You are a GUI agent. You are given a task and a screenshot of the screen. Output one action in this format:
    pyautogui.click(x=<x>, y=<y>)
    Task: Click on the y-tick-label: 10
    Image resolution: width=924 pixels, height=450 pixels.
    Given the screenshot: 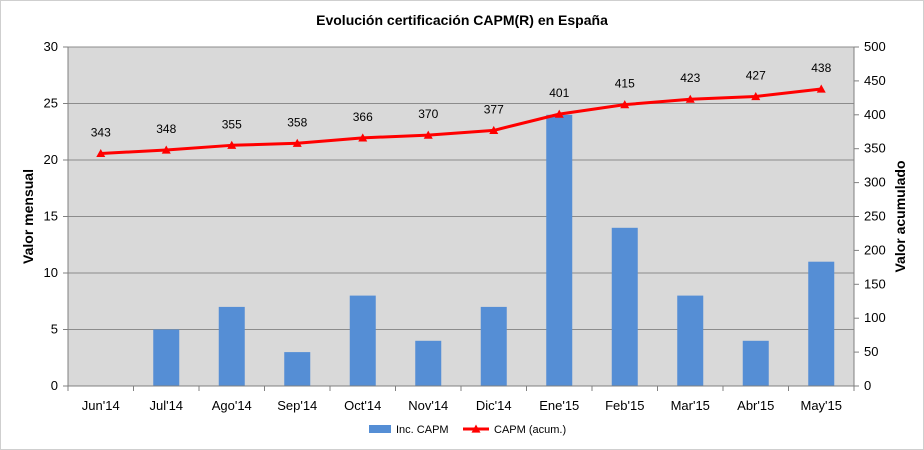 What is the action you would take?
    pyautogui.click(x=51, y=272)
    